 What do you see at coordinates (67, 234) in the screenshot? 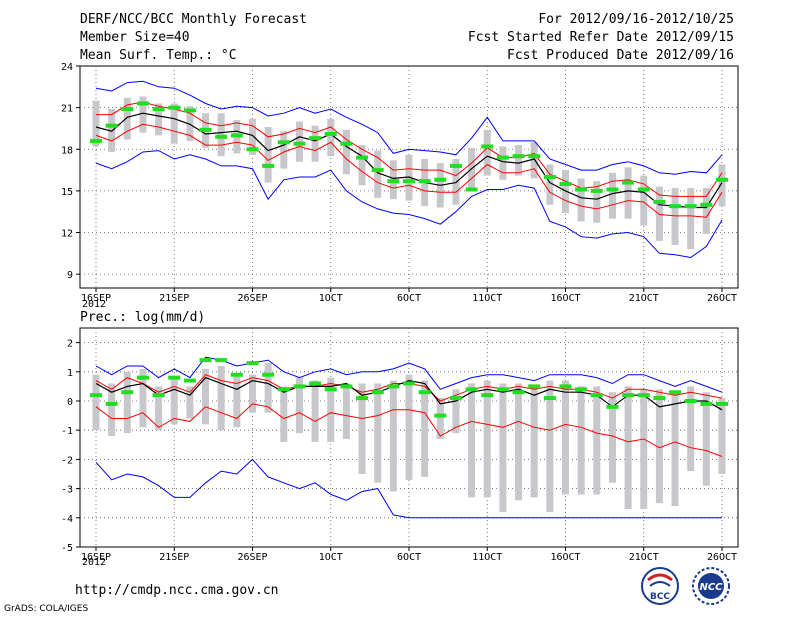
I see `temperature-ytick-label: 12` at bounding box center [67, 234].